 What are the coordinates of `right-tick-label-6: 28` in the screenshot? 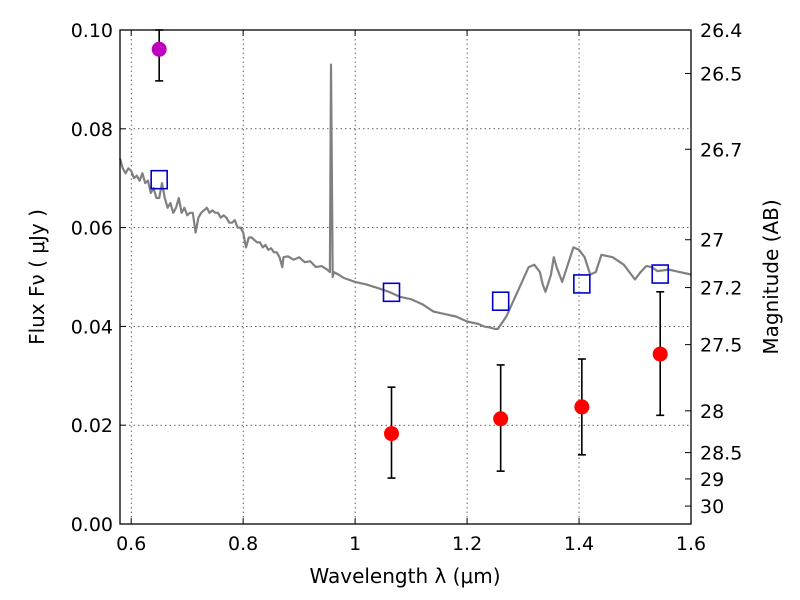 It's located at (712, 412).